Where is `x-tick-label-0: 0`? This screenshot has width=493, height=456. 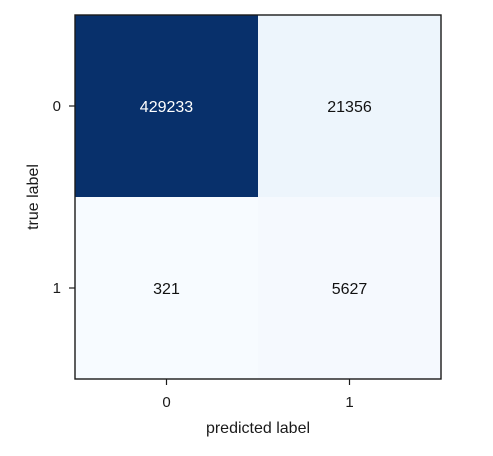 x-tick-label-0: 0 is located at coordinates (166, 402).